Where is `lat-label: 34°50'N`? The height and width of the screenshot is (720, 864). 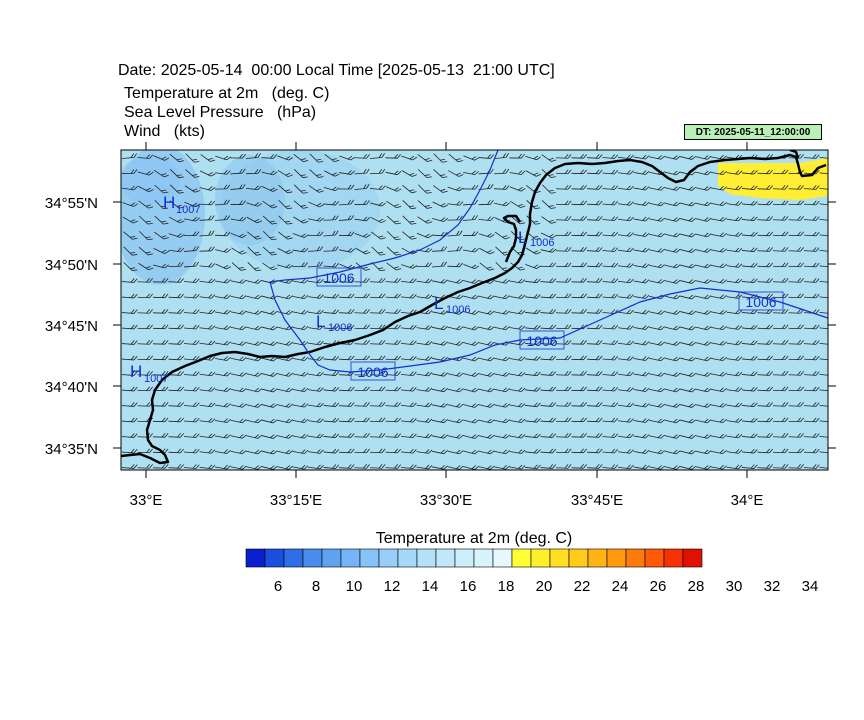
lat-label: 34°50'N is located at coordinates (71, 265).